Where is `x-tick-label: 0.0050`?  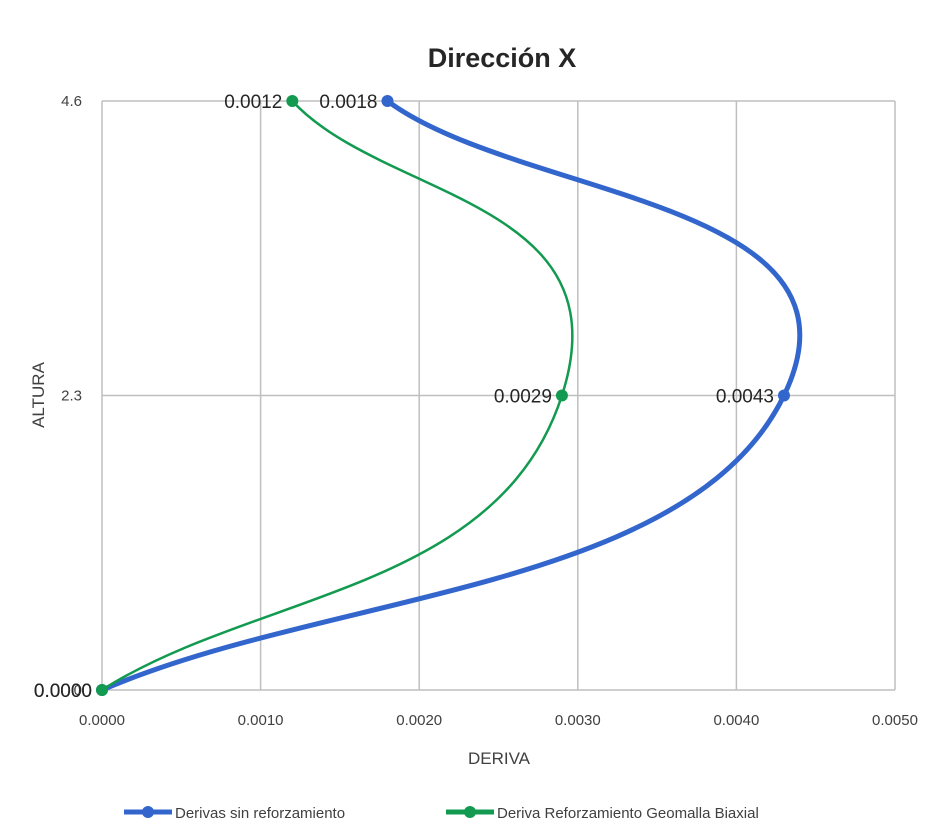
x-tick-label: 0.0050 is located at coordinates (895, 720).